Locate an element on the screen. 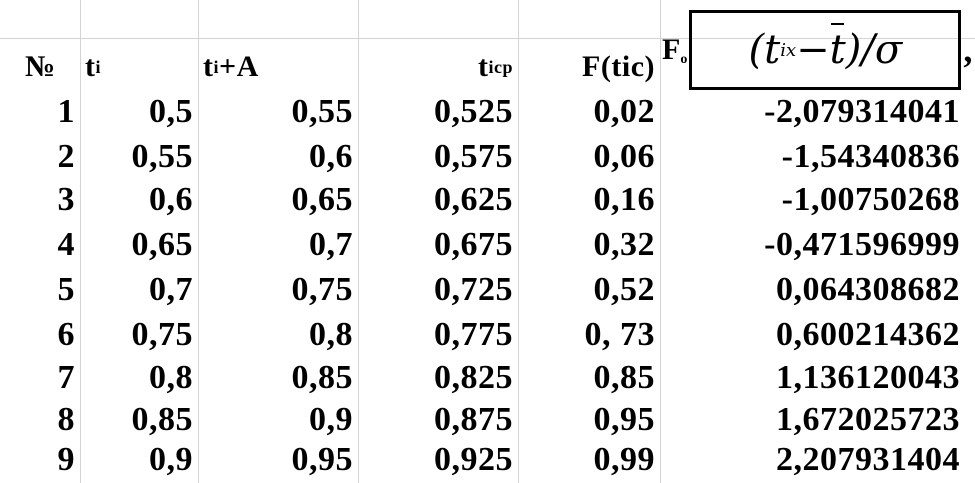  cell-fo: -0,471596999 is located at coordinates (862, 244).